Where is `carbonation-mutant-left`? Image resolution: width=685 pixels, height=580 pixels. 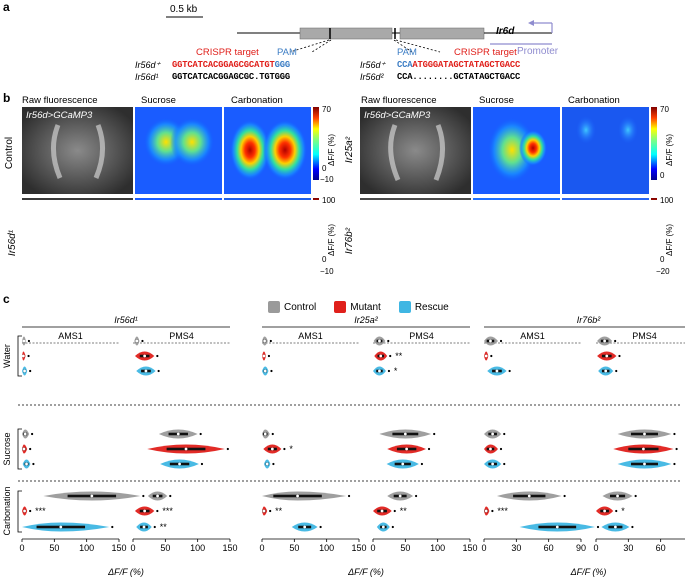 carbonation-mutant-left is located at coordinates (267, 199).